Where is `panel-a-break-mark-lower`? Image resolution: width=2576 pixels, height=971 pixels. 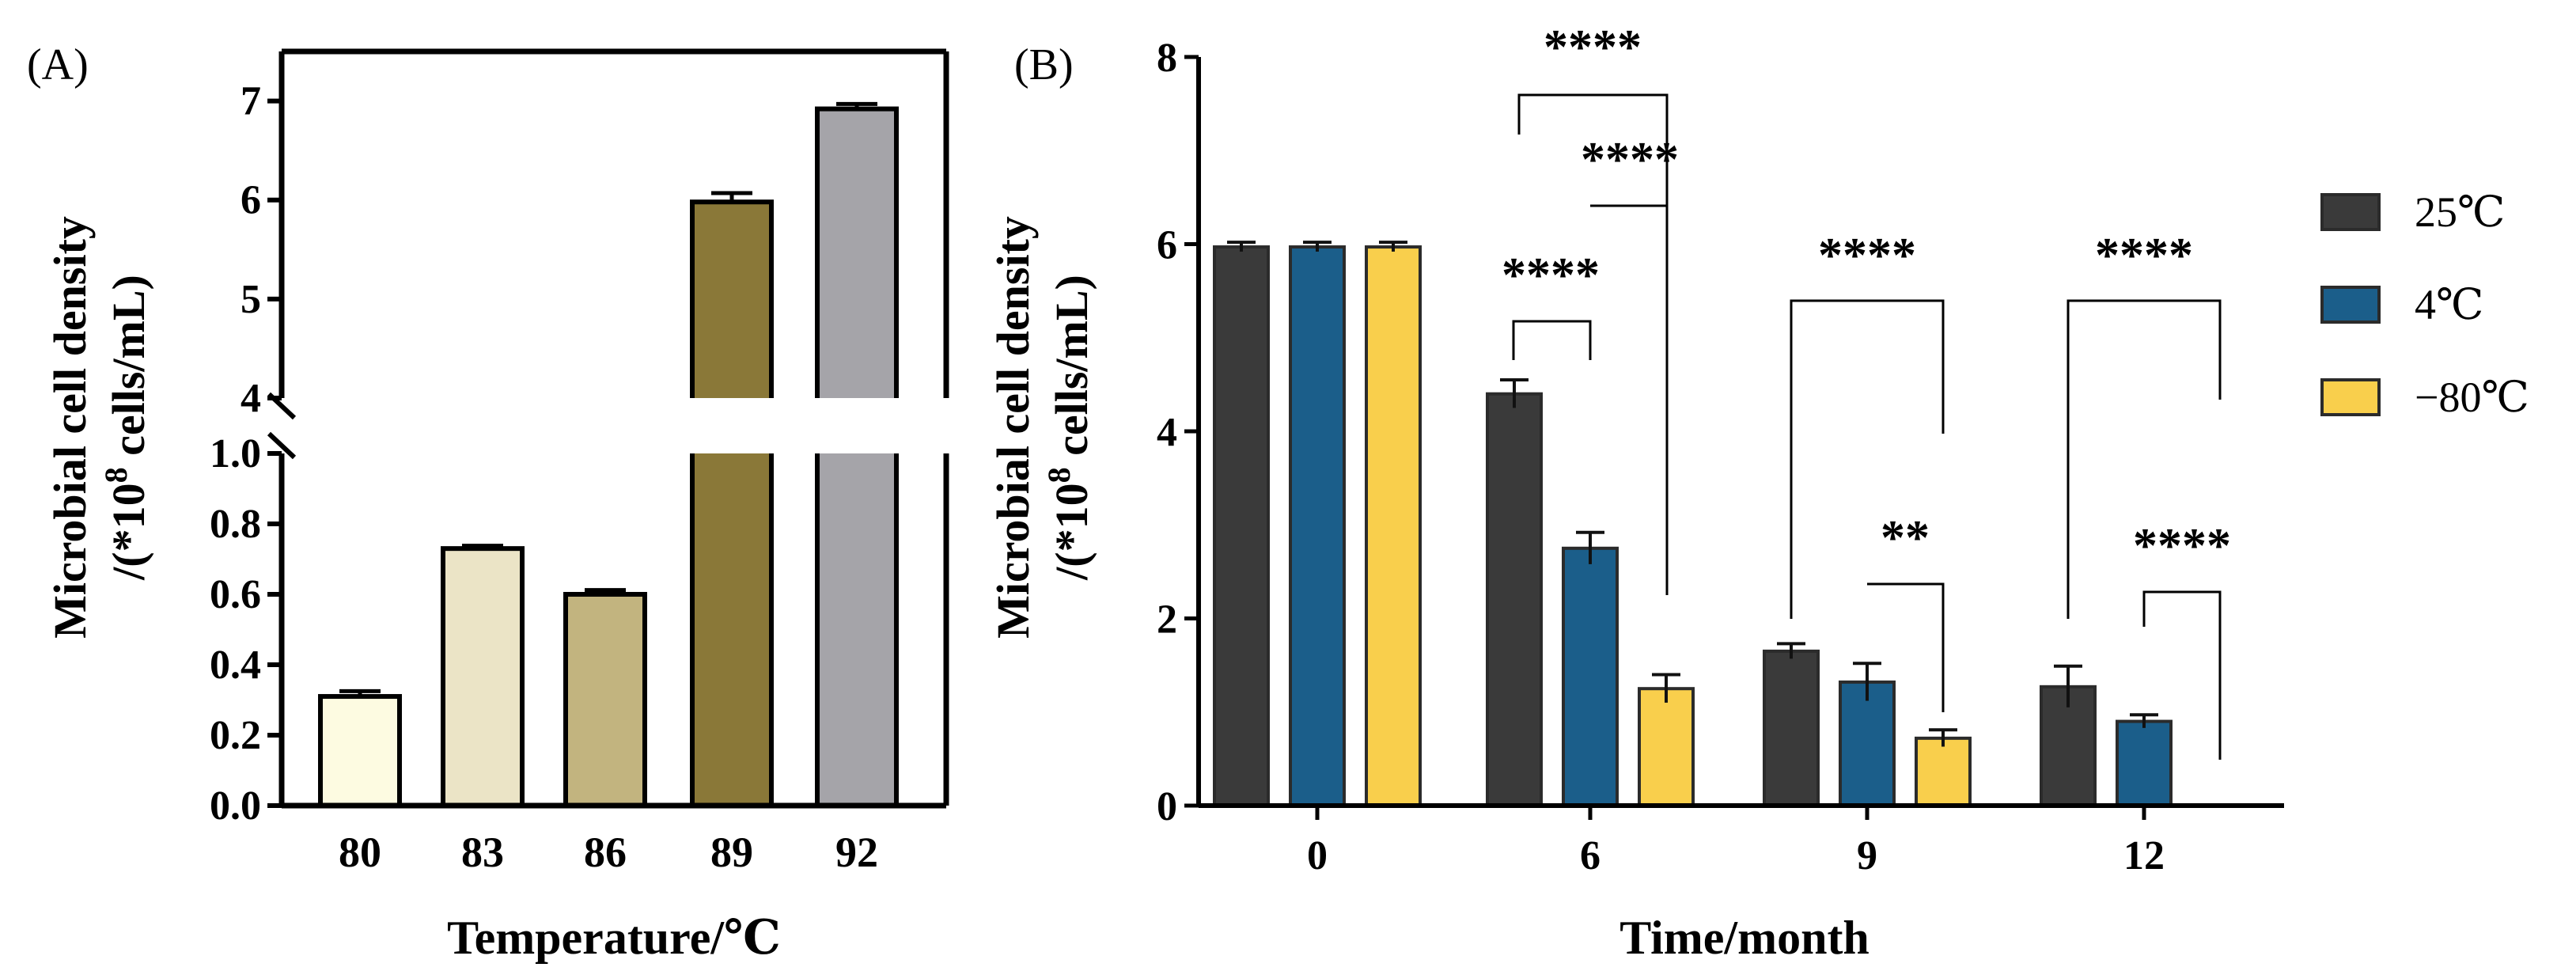
panel-a-break-mark-lower is located at coordinates (282, 446).